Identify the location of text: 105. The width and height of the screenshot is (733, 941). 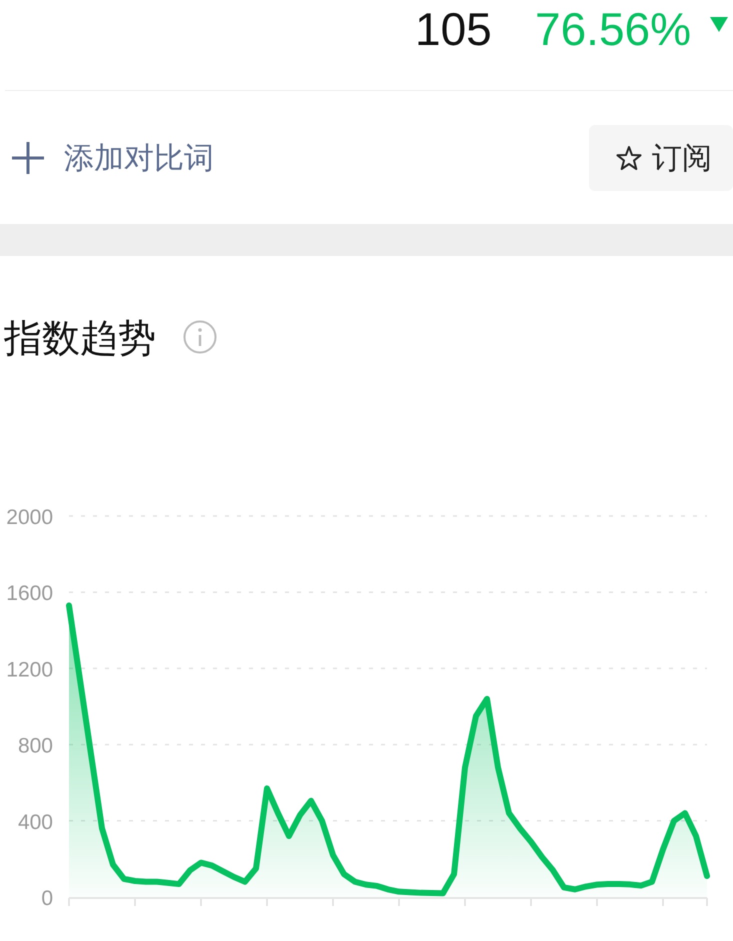
(453, 29).